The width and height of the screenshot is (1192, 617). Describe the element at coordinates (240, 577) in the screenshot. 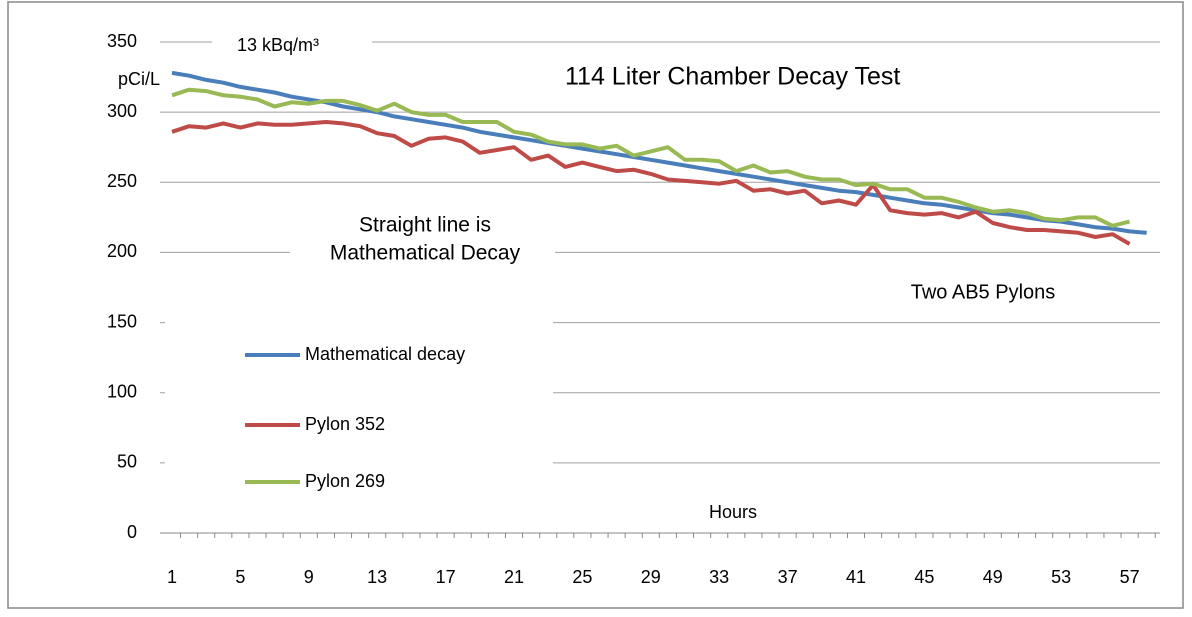

I see `x-tick-label: 5` at that location.